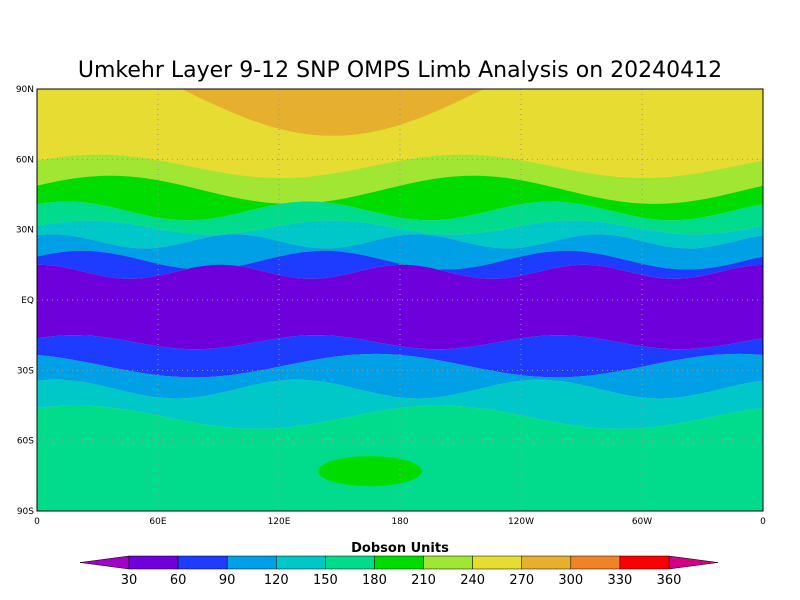 The image size is (800, 600). Describe the element at coordinates (27, 301) in the screenshot. I see `lat-tick-label: EQ` at that location.